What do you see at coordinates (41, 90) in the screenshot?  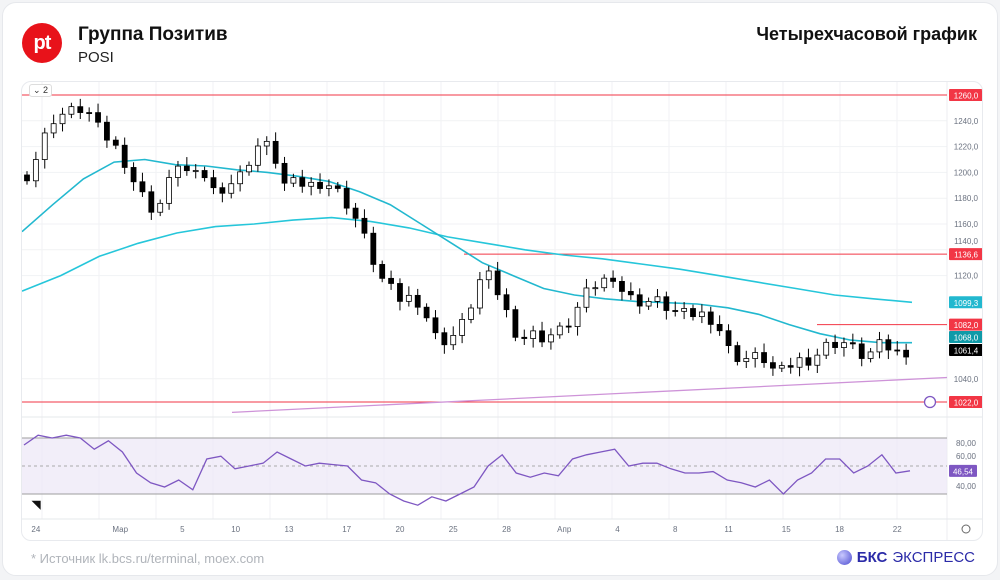 I see `collapse-button: ⌄ 2` at bounding box center [41, 90].